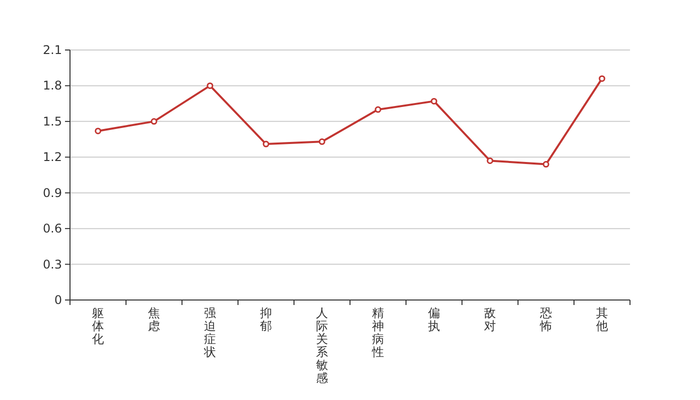 The width and height of the screenshot is (700, 400). What do you see at coordinates (52, 229) in the screenshot?
I see `y-tick-label: 0.6` at bounding box center [52, 229].